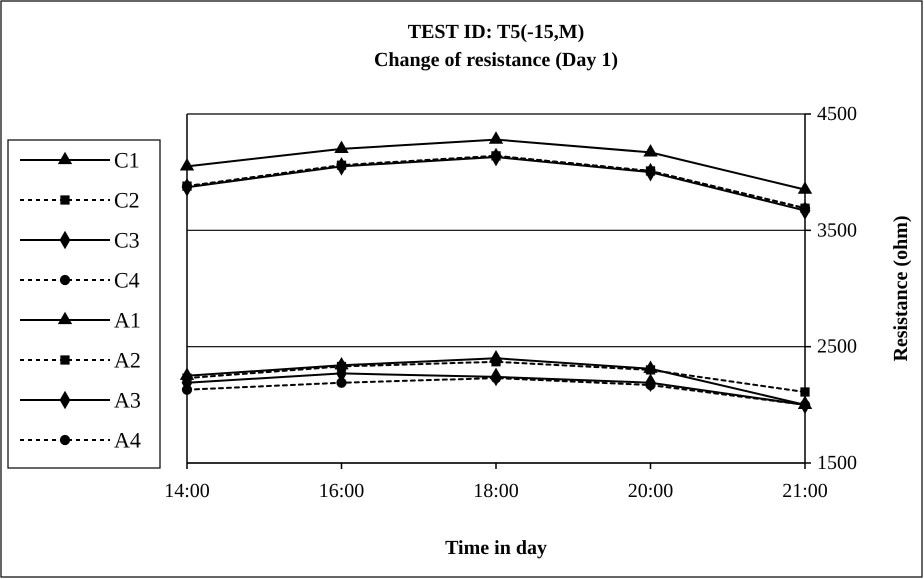 Image resolution: width=924 pixels, height=579 pixels. What do you see at coordinates (837, 347) in the screenshot?
I see `y-tick-label: 2500` at bounding box center [837, 347].